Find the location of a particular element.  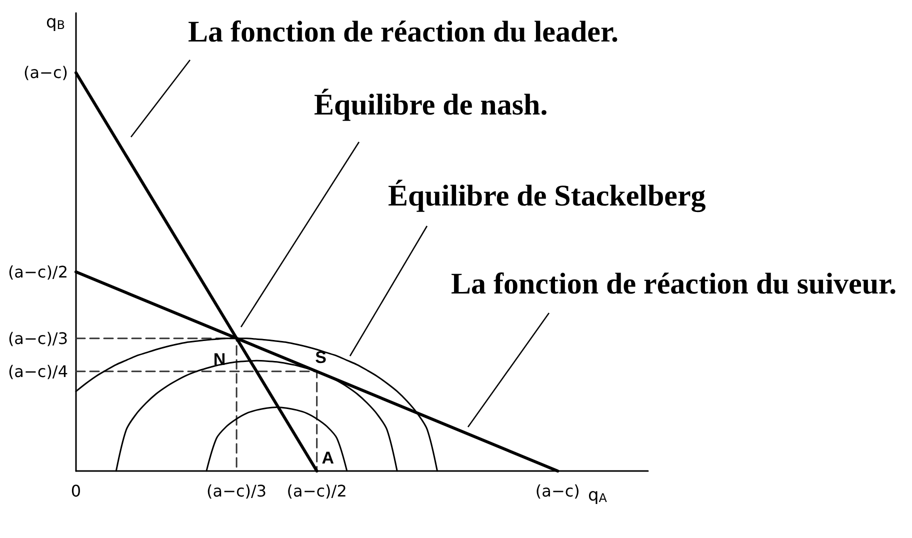

y-axis-title: qB is located at coordinates (56, 22).